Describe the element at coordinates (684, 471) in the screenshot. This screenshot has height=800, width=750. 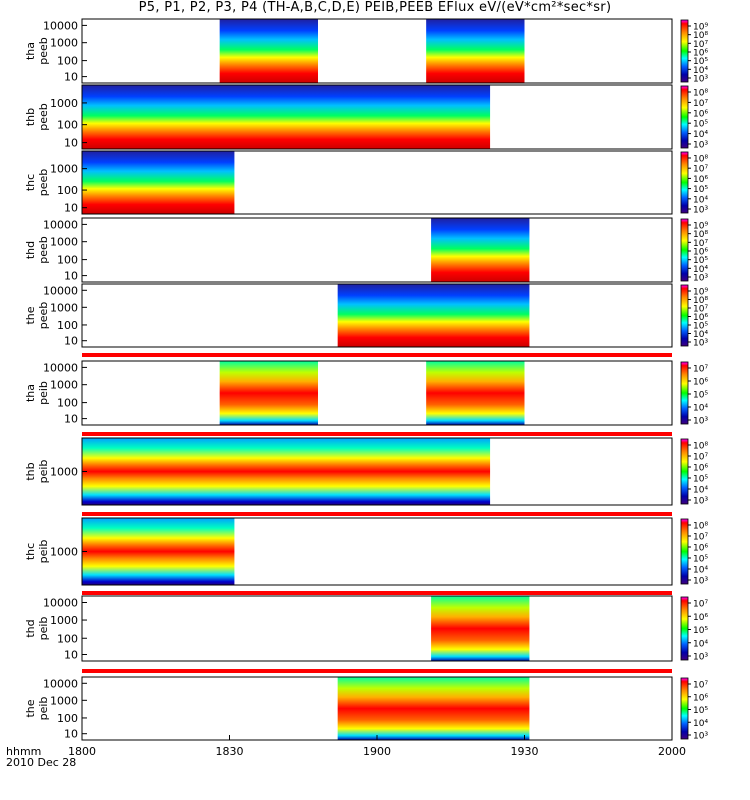
I see `colorbar-thb-peib` at that location.